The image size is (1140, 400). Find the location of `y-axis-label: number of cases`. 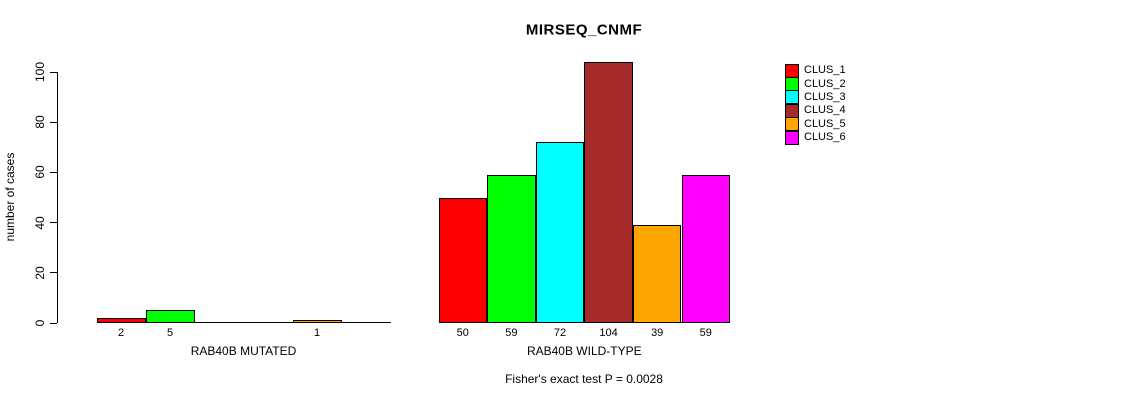

y-axis-label: number of cases is located at coordinates (10, 197).